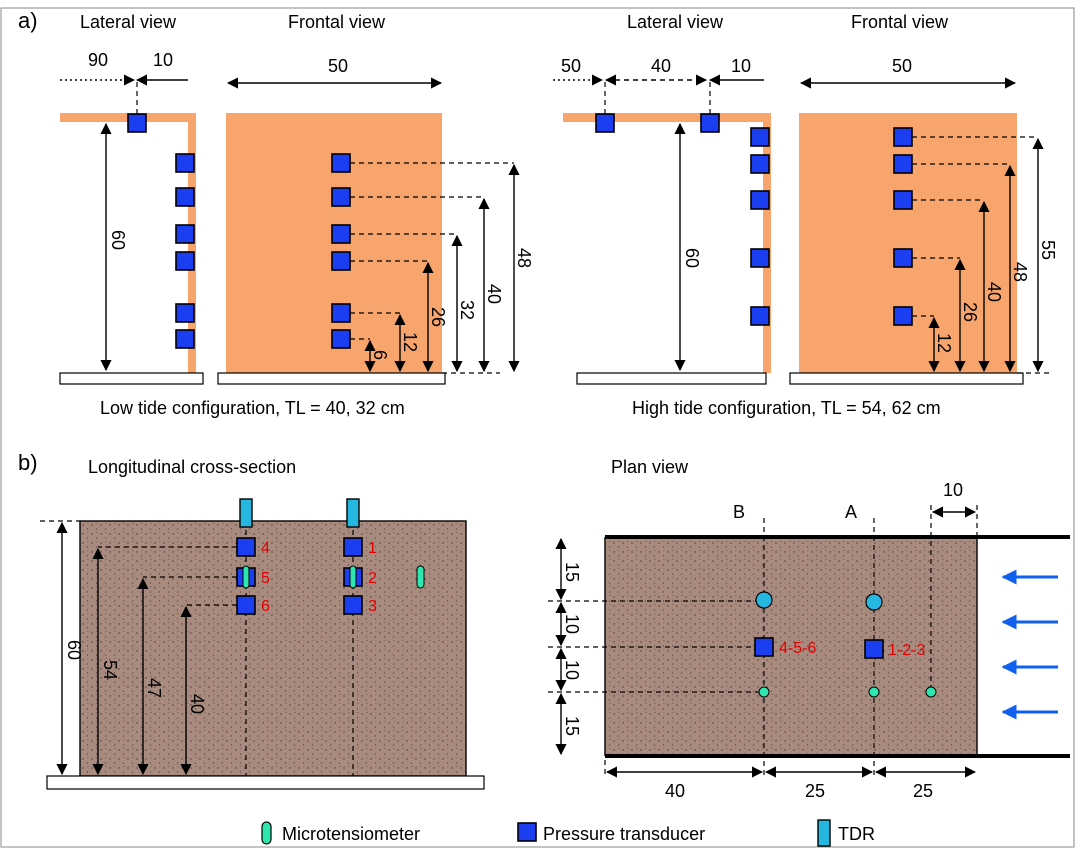 Image resolution: width=1076 pixels, height=848 pixels. I want to click on dim-label: 6, so click(380, 355).